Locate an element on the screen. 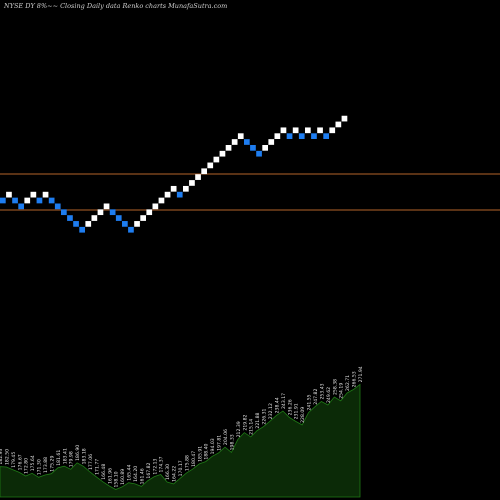  volume-value-label: 241.55 is located at coordinates (310, 402).